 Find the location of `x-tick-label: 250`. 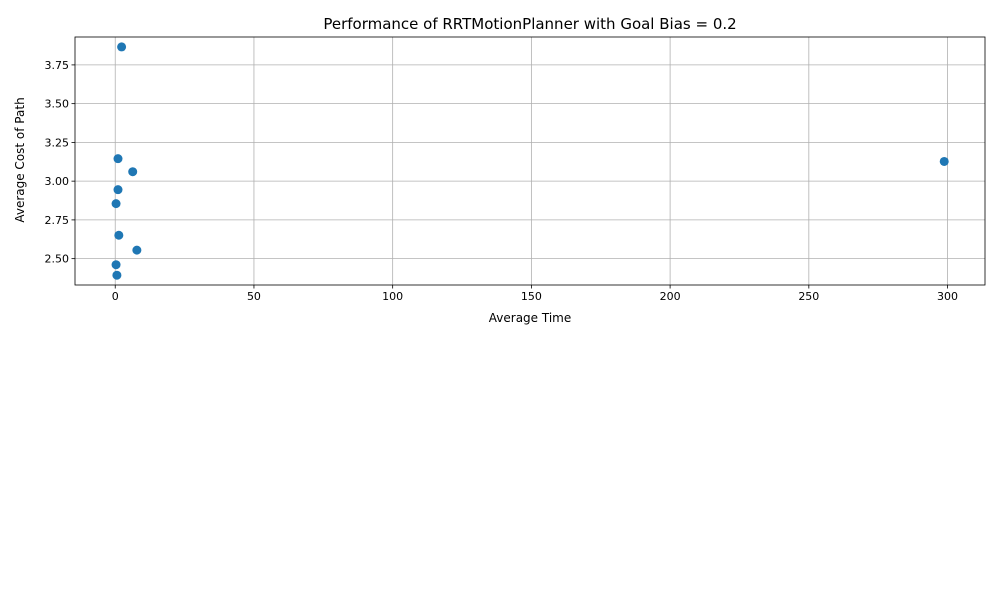

x-tick-label: 250 is located at coordinates (808, 296).